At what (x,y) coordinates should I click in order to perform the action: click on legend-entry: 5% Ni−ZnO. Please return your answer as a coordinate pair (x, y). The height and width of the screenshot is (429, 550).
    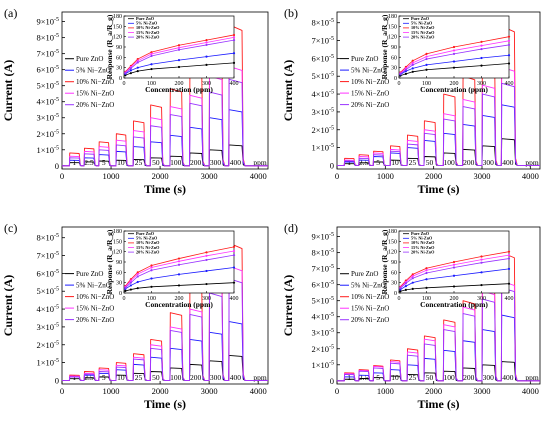
    Looking at the image, I should click on (93, 286).